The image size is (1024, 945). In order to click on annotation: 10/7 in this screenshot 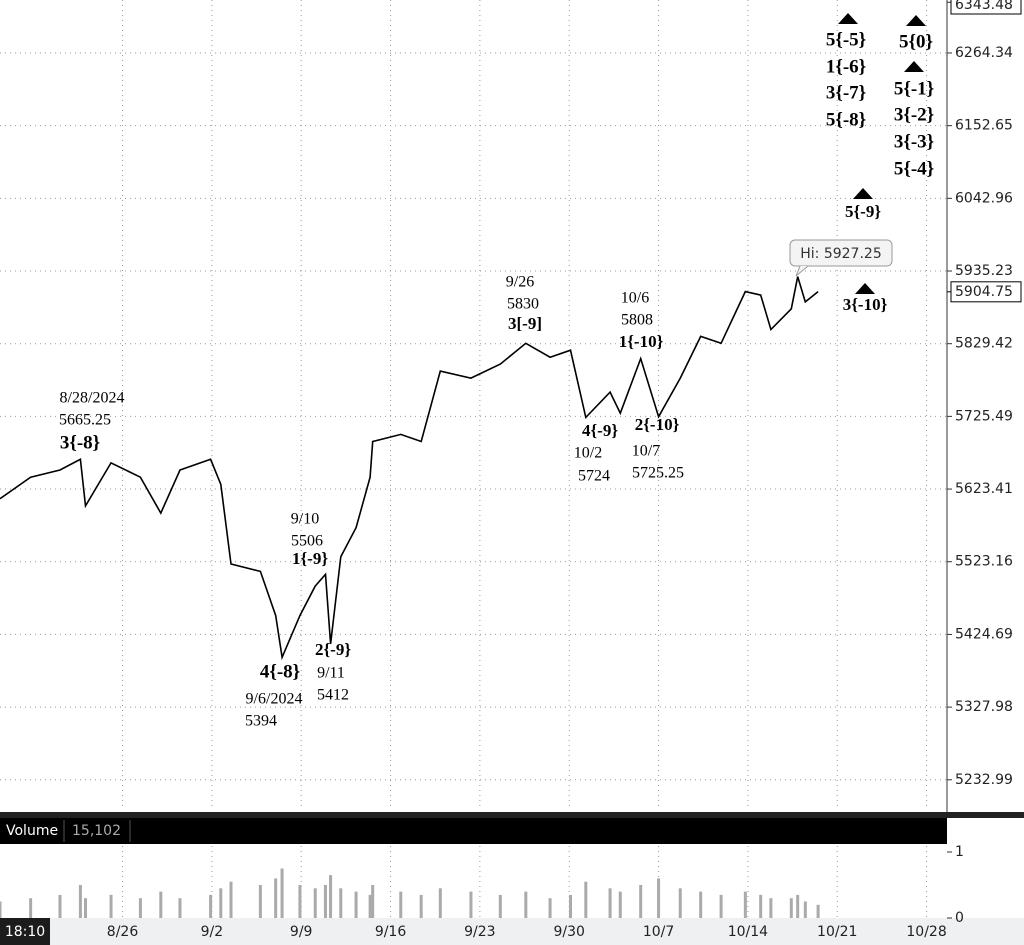, I will do `click(646, 451)`.